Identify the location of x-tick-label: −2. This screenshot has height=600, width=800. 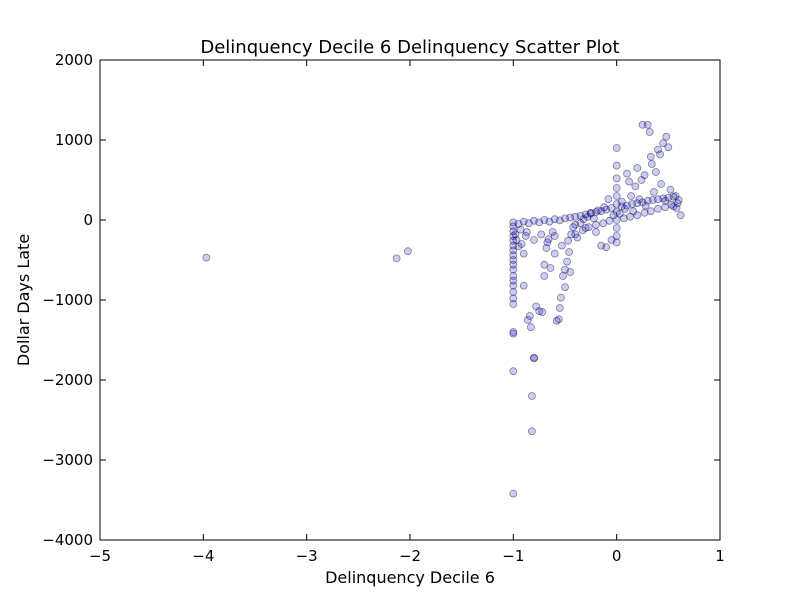
(410, 556).